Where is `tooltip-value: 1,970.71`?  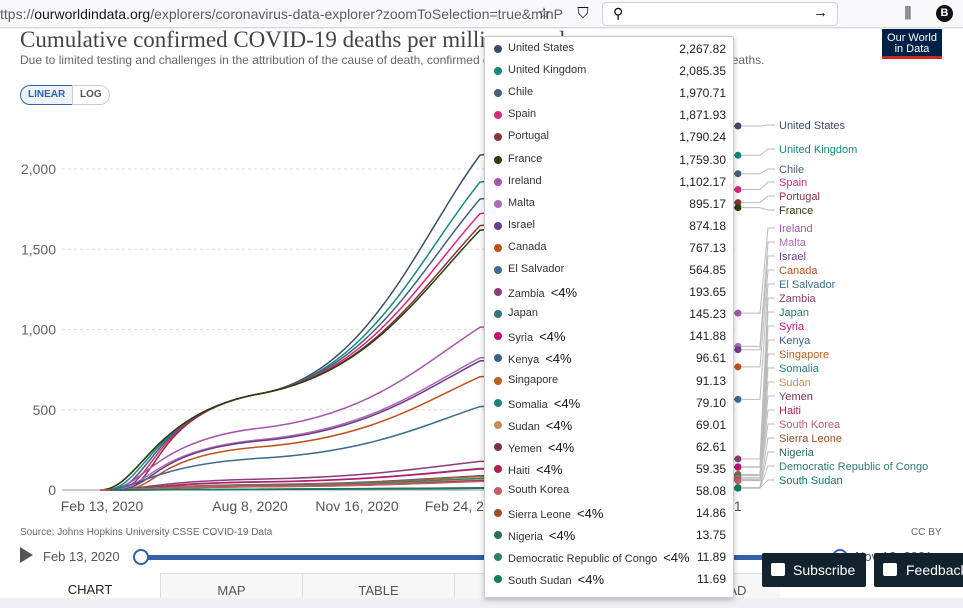 tooltip-value: 1,970.71 is located at coordinates (702, 93).